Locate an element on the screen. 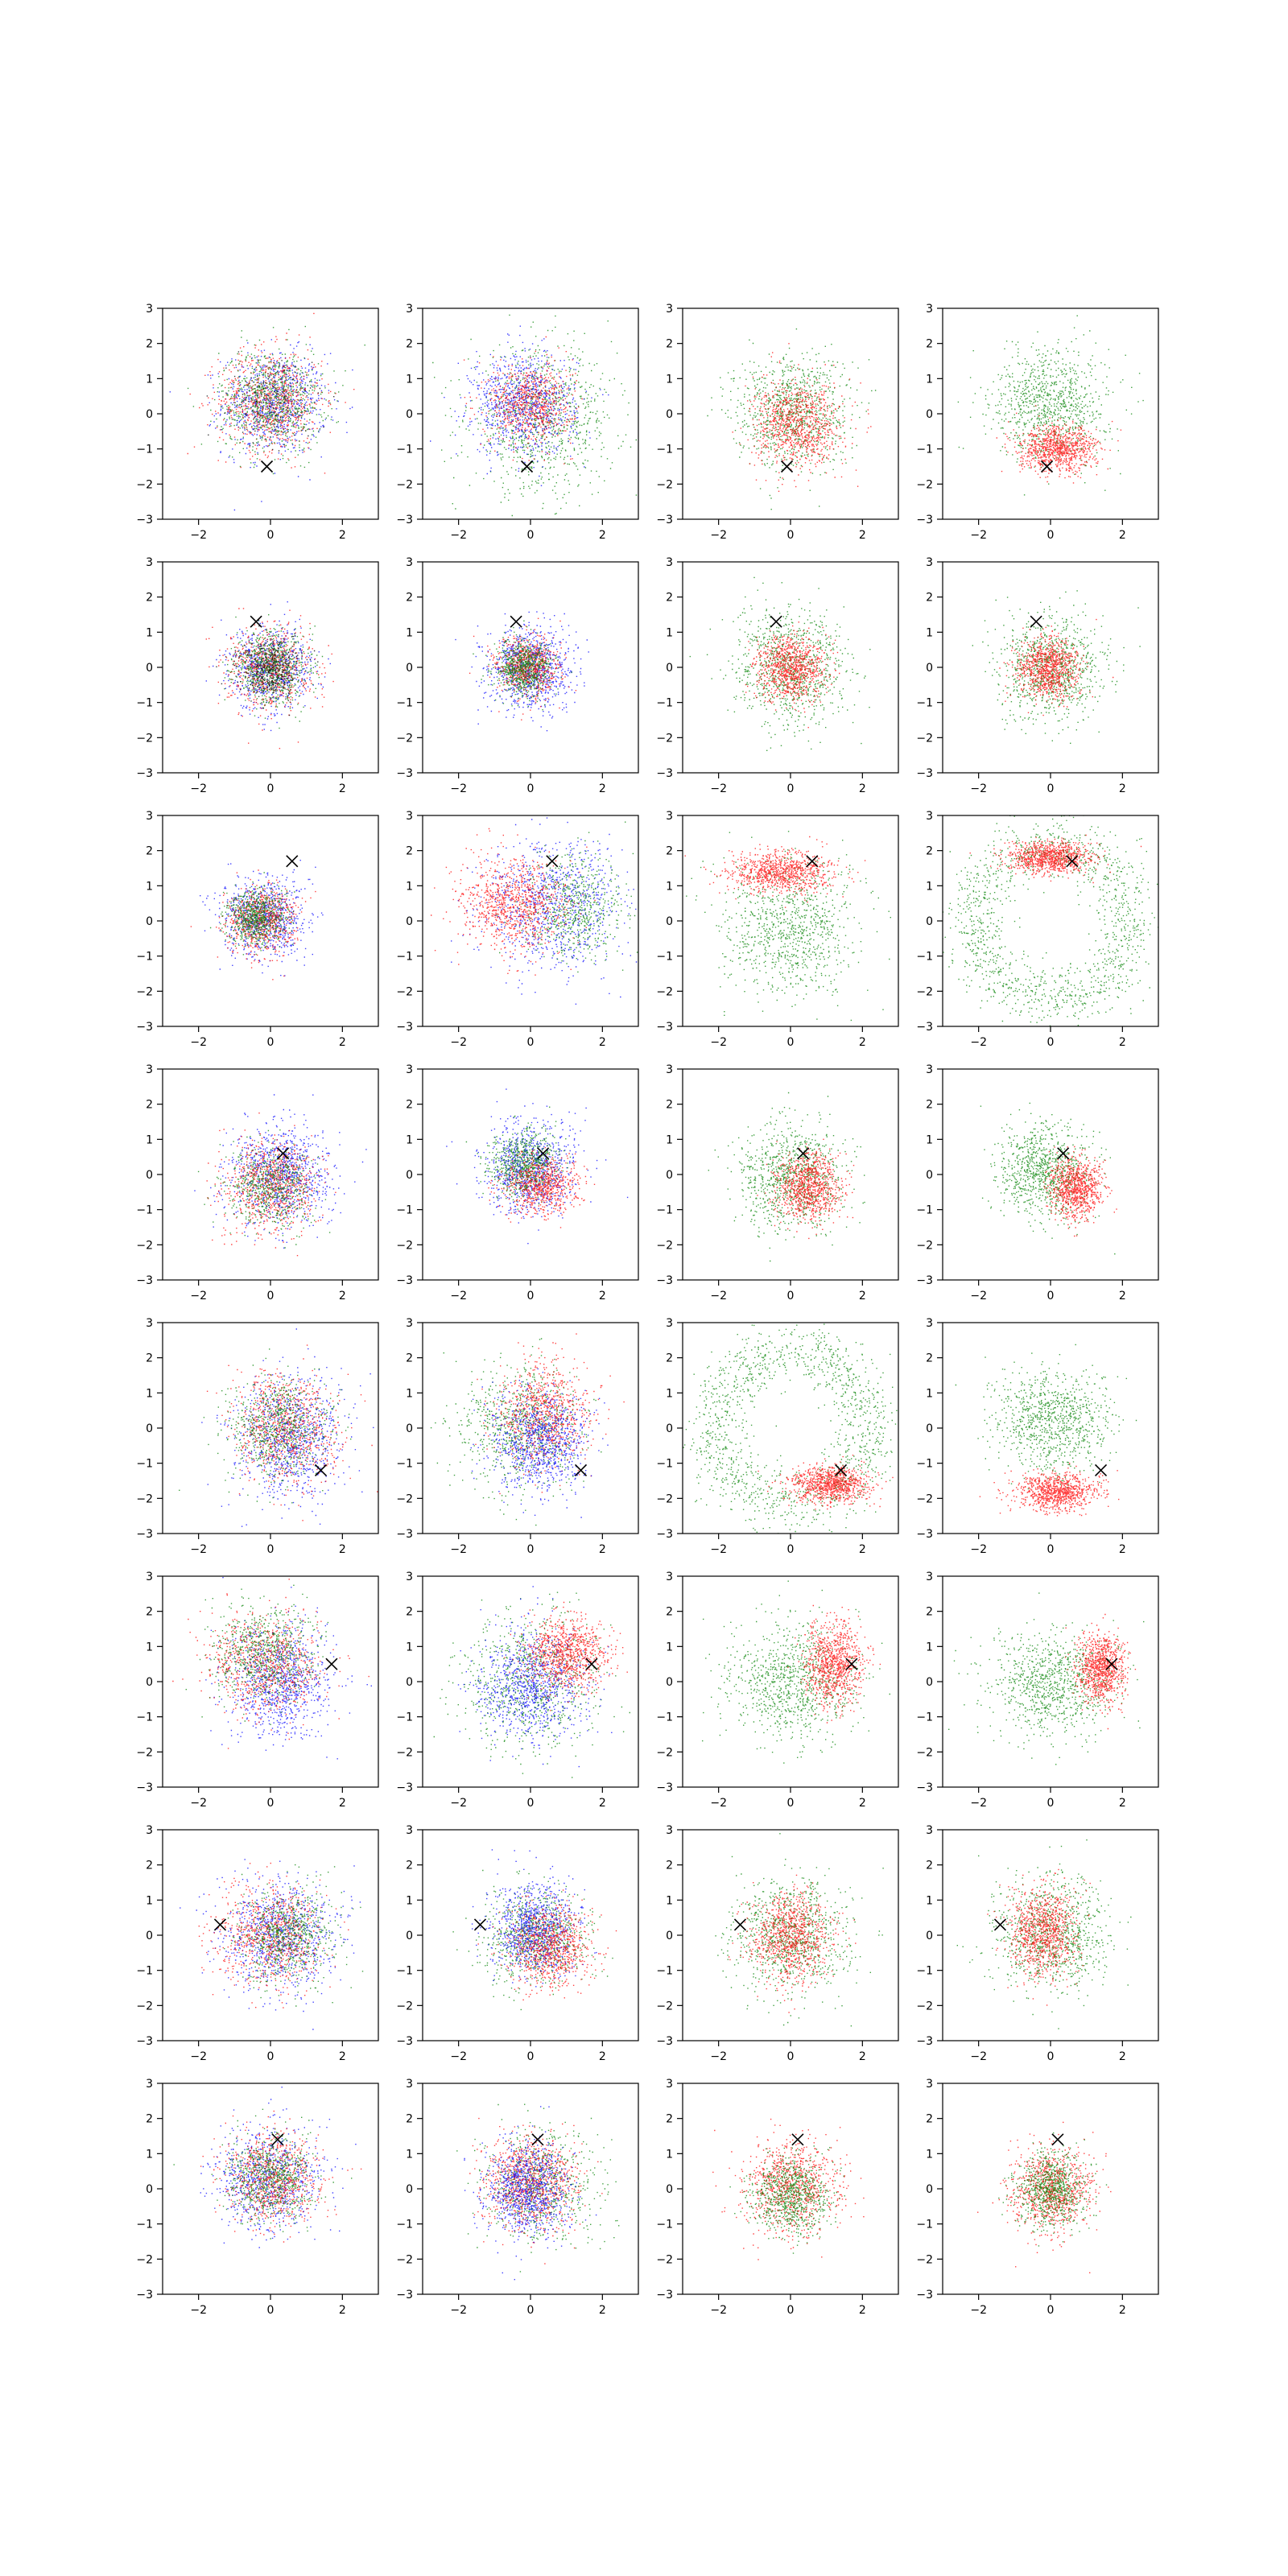  subplot-r2-c4: −2 0 2 −3 −2 −1 0 1 2 3 is located at coordinates (1037, 675).